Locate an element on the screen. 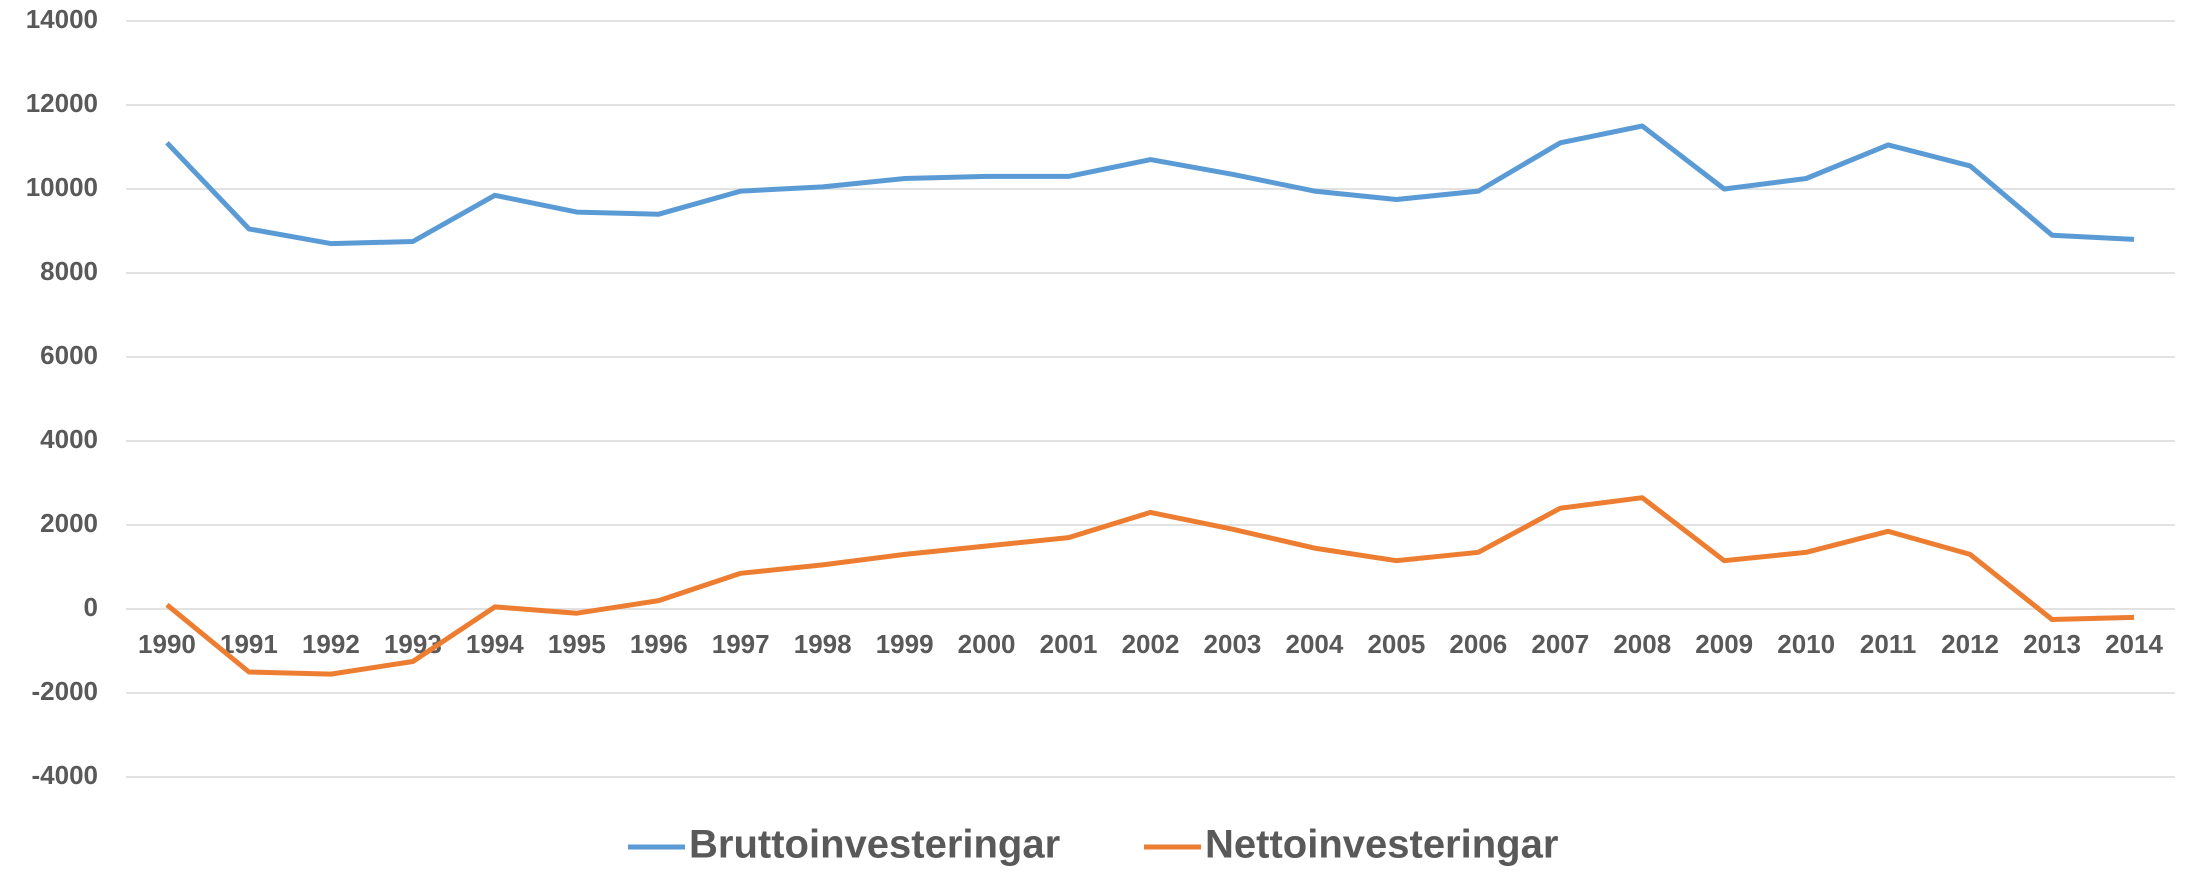 The height and width of the screenshot is (872, 2190). x-tick-label: 1992 is located at coordinates (331, 644).